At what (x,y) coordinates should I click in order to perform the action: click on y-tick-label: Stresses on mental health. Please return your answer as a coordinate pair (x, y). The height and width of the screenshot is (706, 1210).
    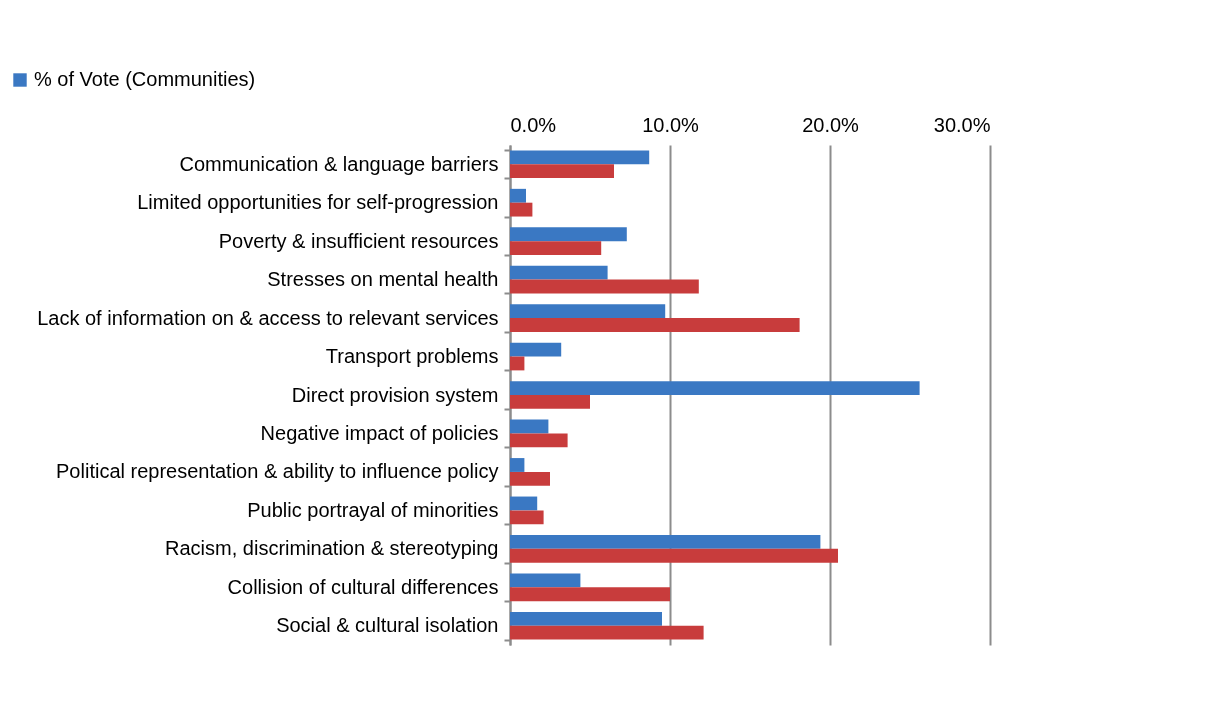
    Looking at the image, I should click on (383, 279).